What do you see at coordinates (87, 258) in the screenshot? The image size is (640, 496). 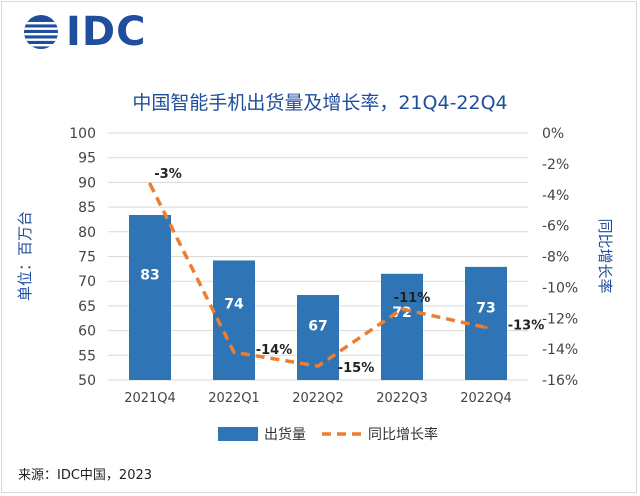 I see `y-tick-label: 75` at bounding box center [87, 258].